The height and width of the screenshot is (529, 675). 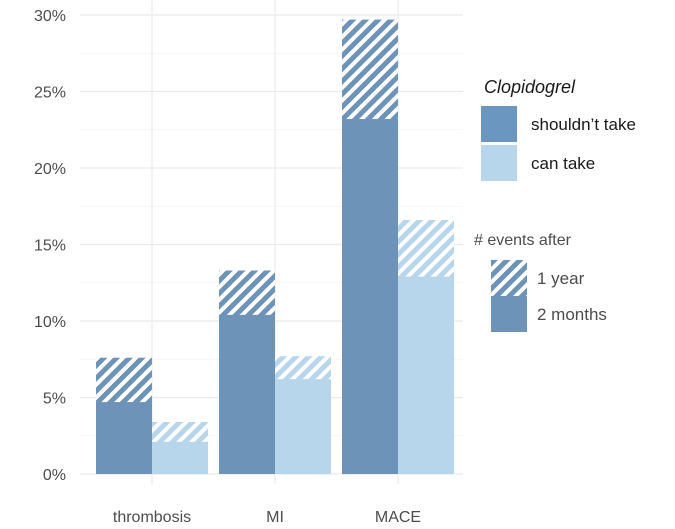 I want to click on y-tick-label: 25%, so click(x=50, y=93).